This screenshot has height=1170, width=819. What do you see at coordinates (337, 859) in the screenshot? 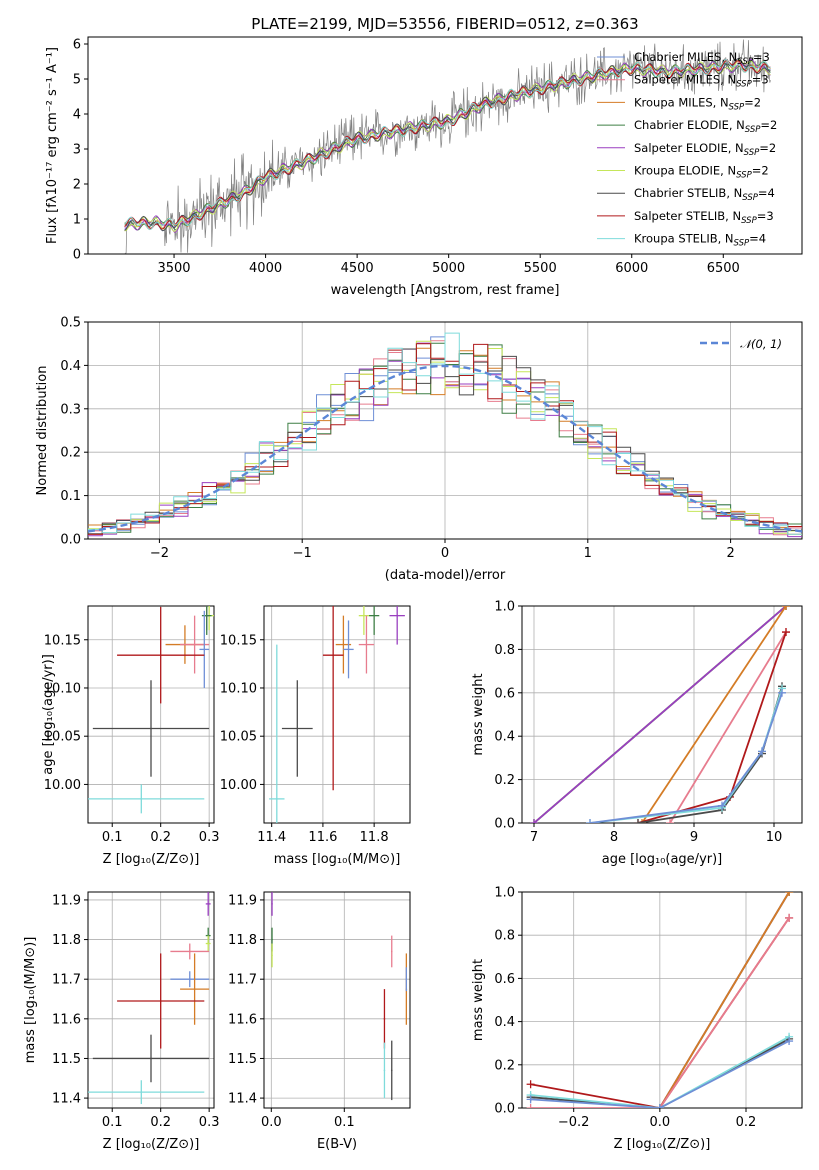
I see `age_vs_mass-xlabel: mass [log₁₀(M/M⊙)]` at bounding box center [337, 859].